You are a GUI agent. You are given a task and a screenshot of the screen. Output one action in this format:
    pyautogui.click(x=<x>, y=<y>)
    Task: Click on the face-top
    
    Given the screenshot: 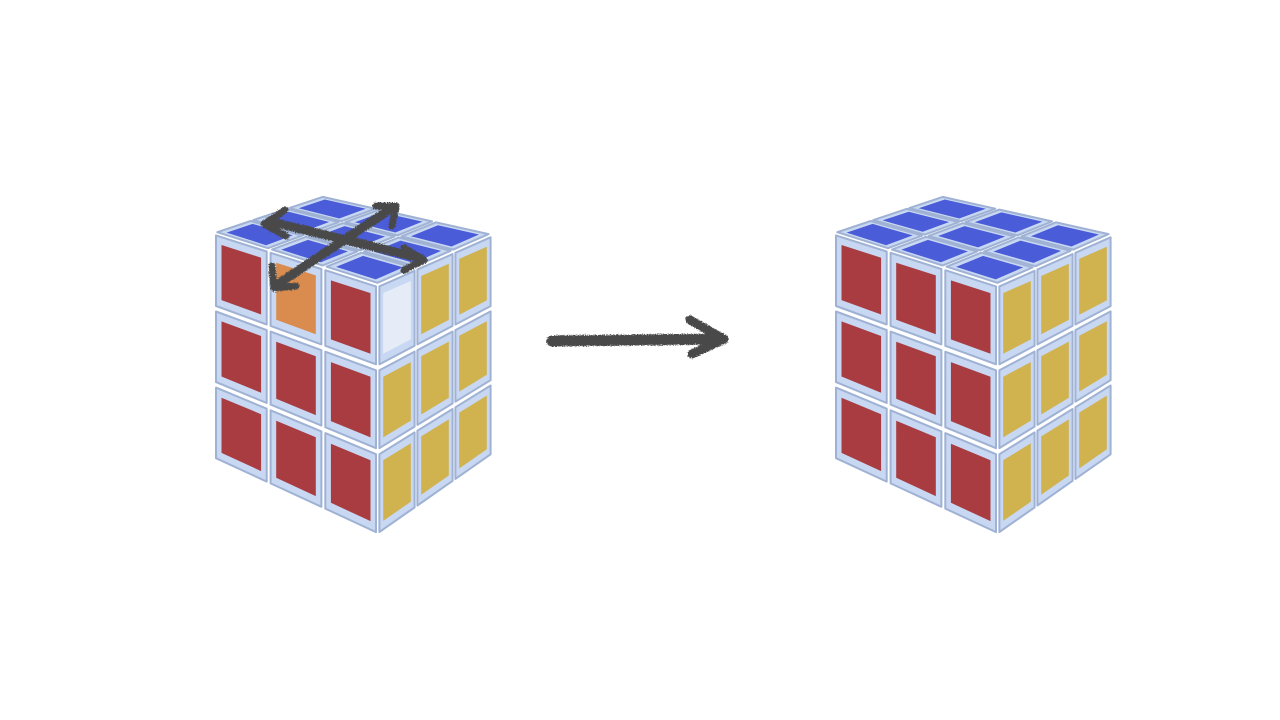 What is the action you would take?
    pyautogui.click(x=973, y=239)
    